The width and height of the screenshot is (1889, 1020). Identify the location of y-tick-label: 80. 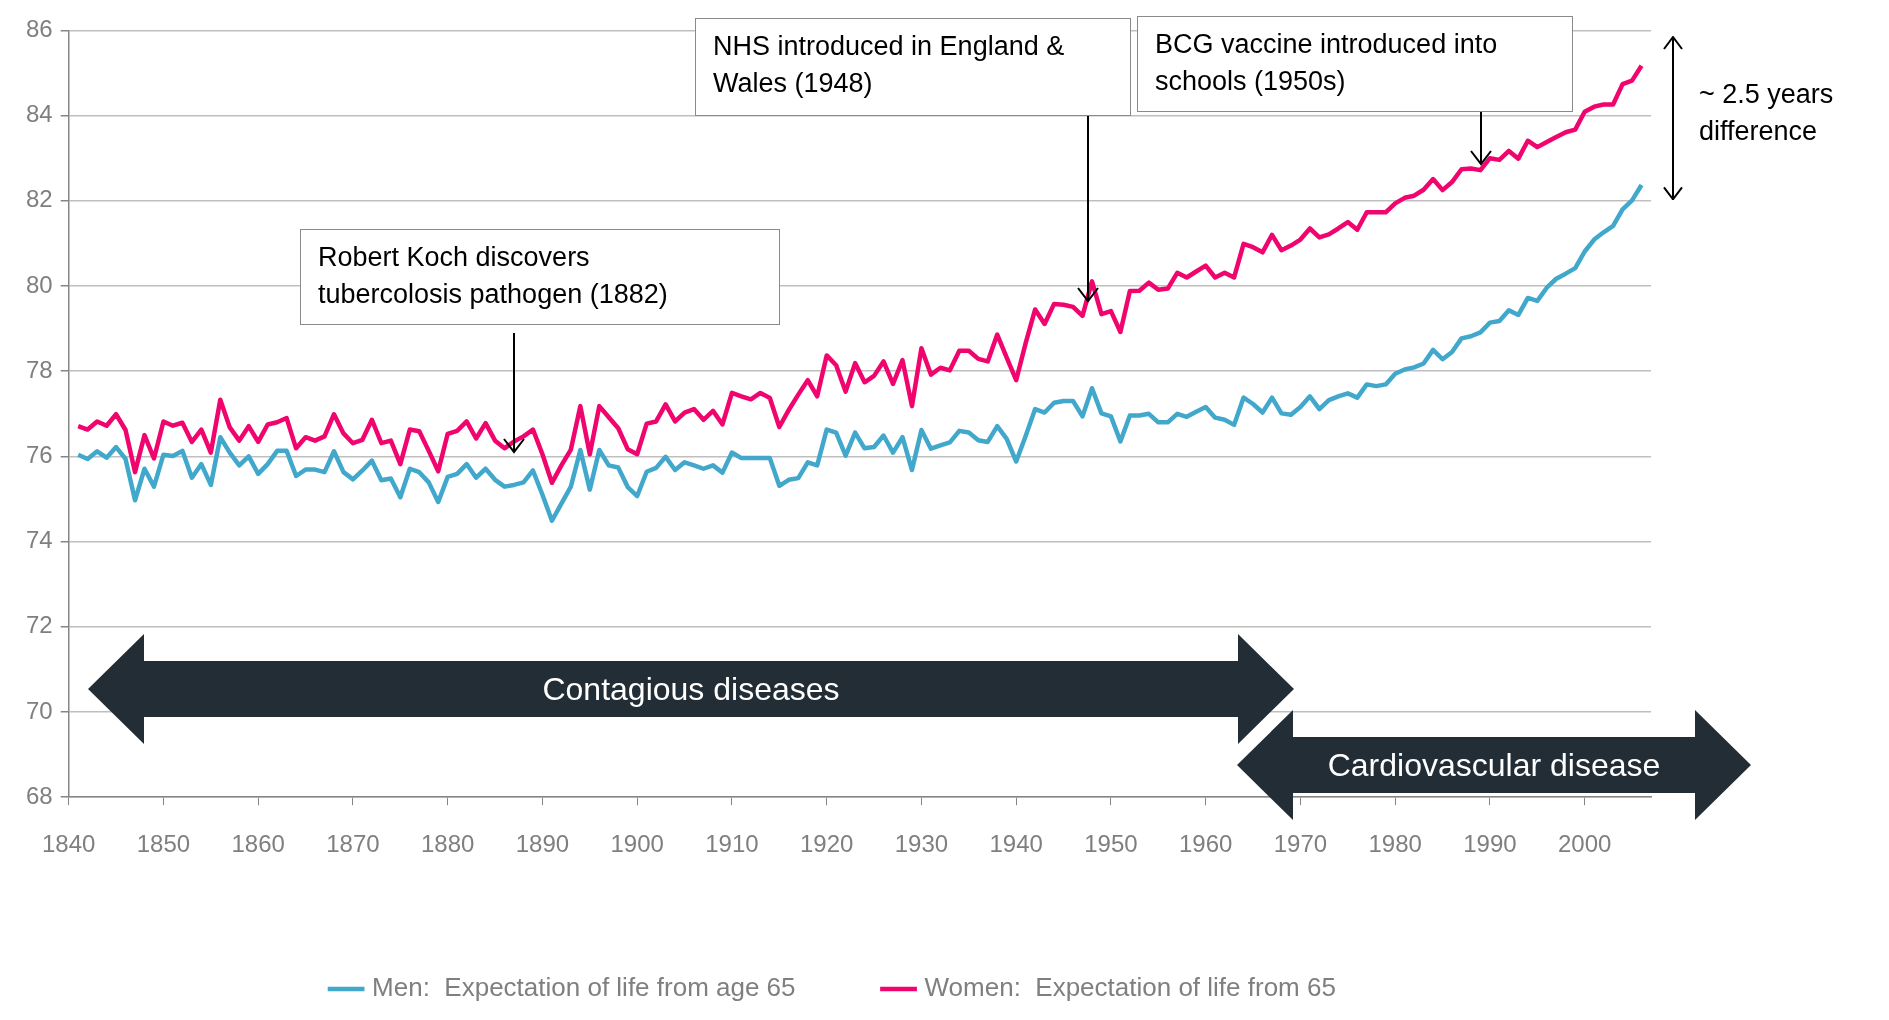
(39, 284).